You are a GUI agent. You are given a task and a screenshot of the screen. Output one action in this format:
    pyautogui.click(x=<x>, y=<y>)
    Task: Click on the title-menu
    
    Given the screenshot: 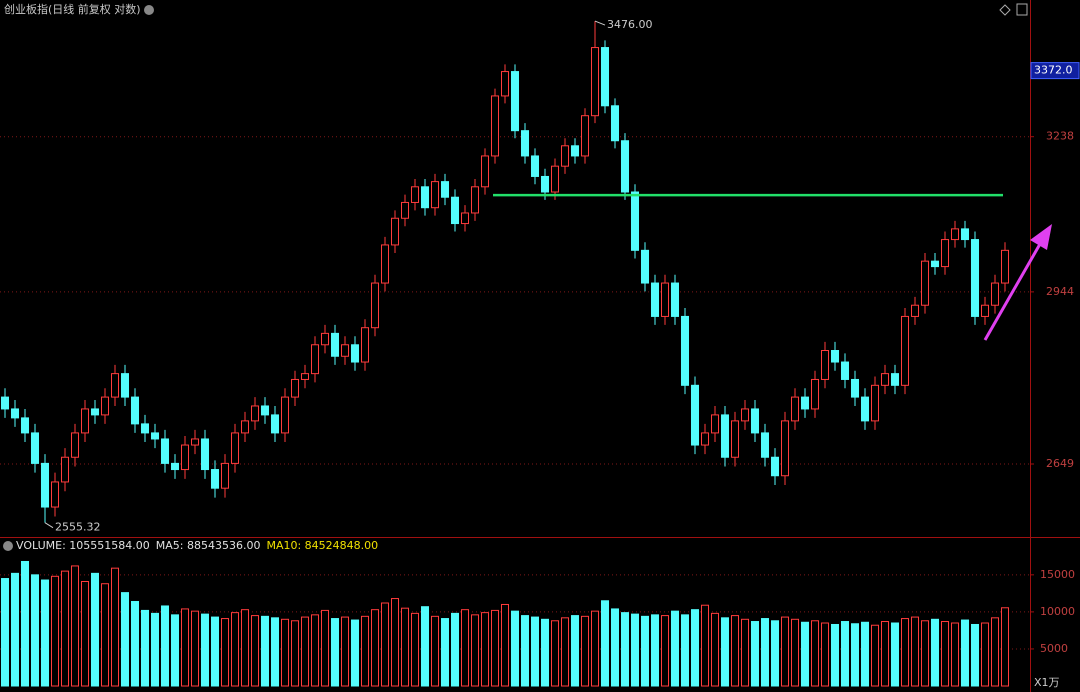 What is the action you would take?
    pyautogui.click(x=149, y=10)
    